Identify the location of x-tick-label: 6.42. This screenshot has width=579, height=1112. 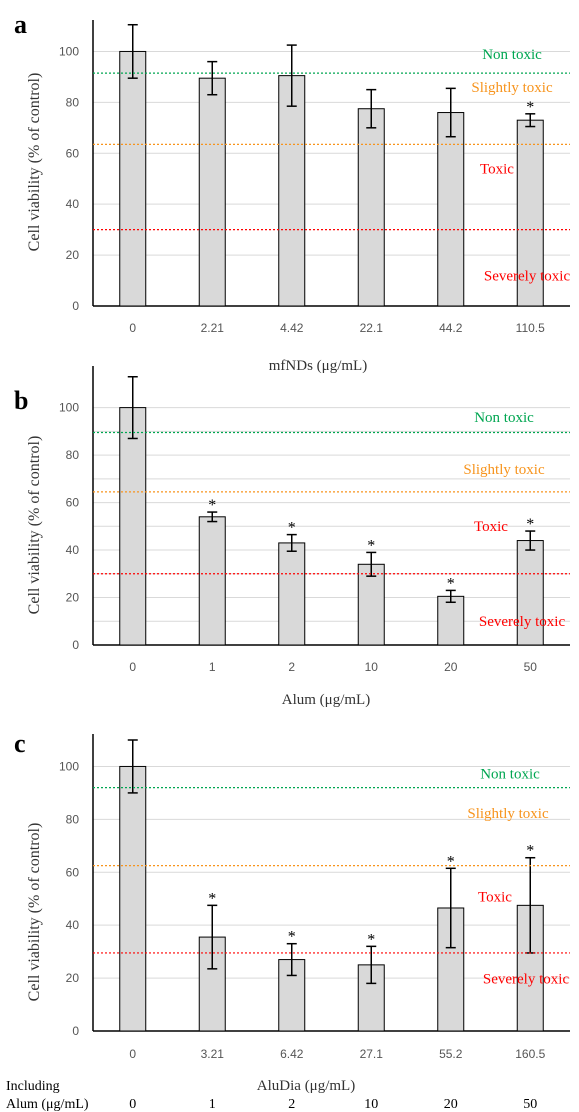
(292, 1054).